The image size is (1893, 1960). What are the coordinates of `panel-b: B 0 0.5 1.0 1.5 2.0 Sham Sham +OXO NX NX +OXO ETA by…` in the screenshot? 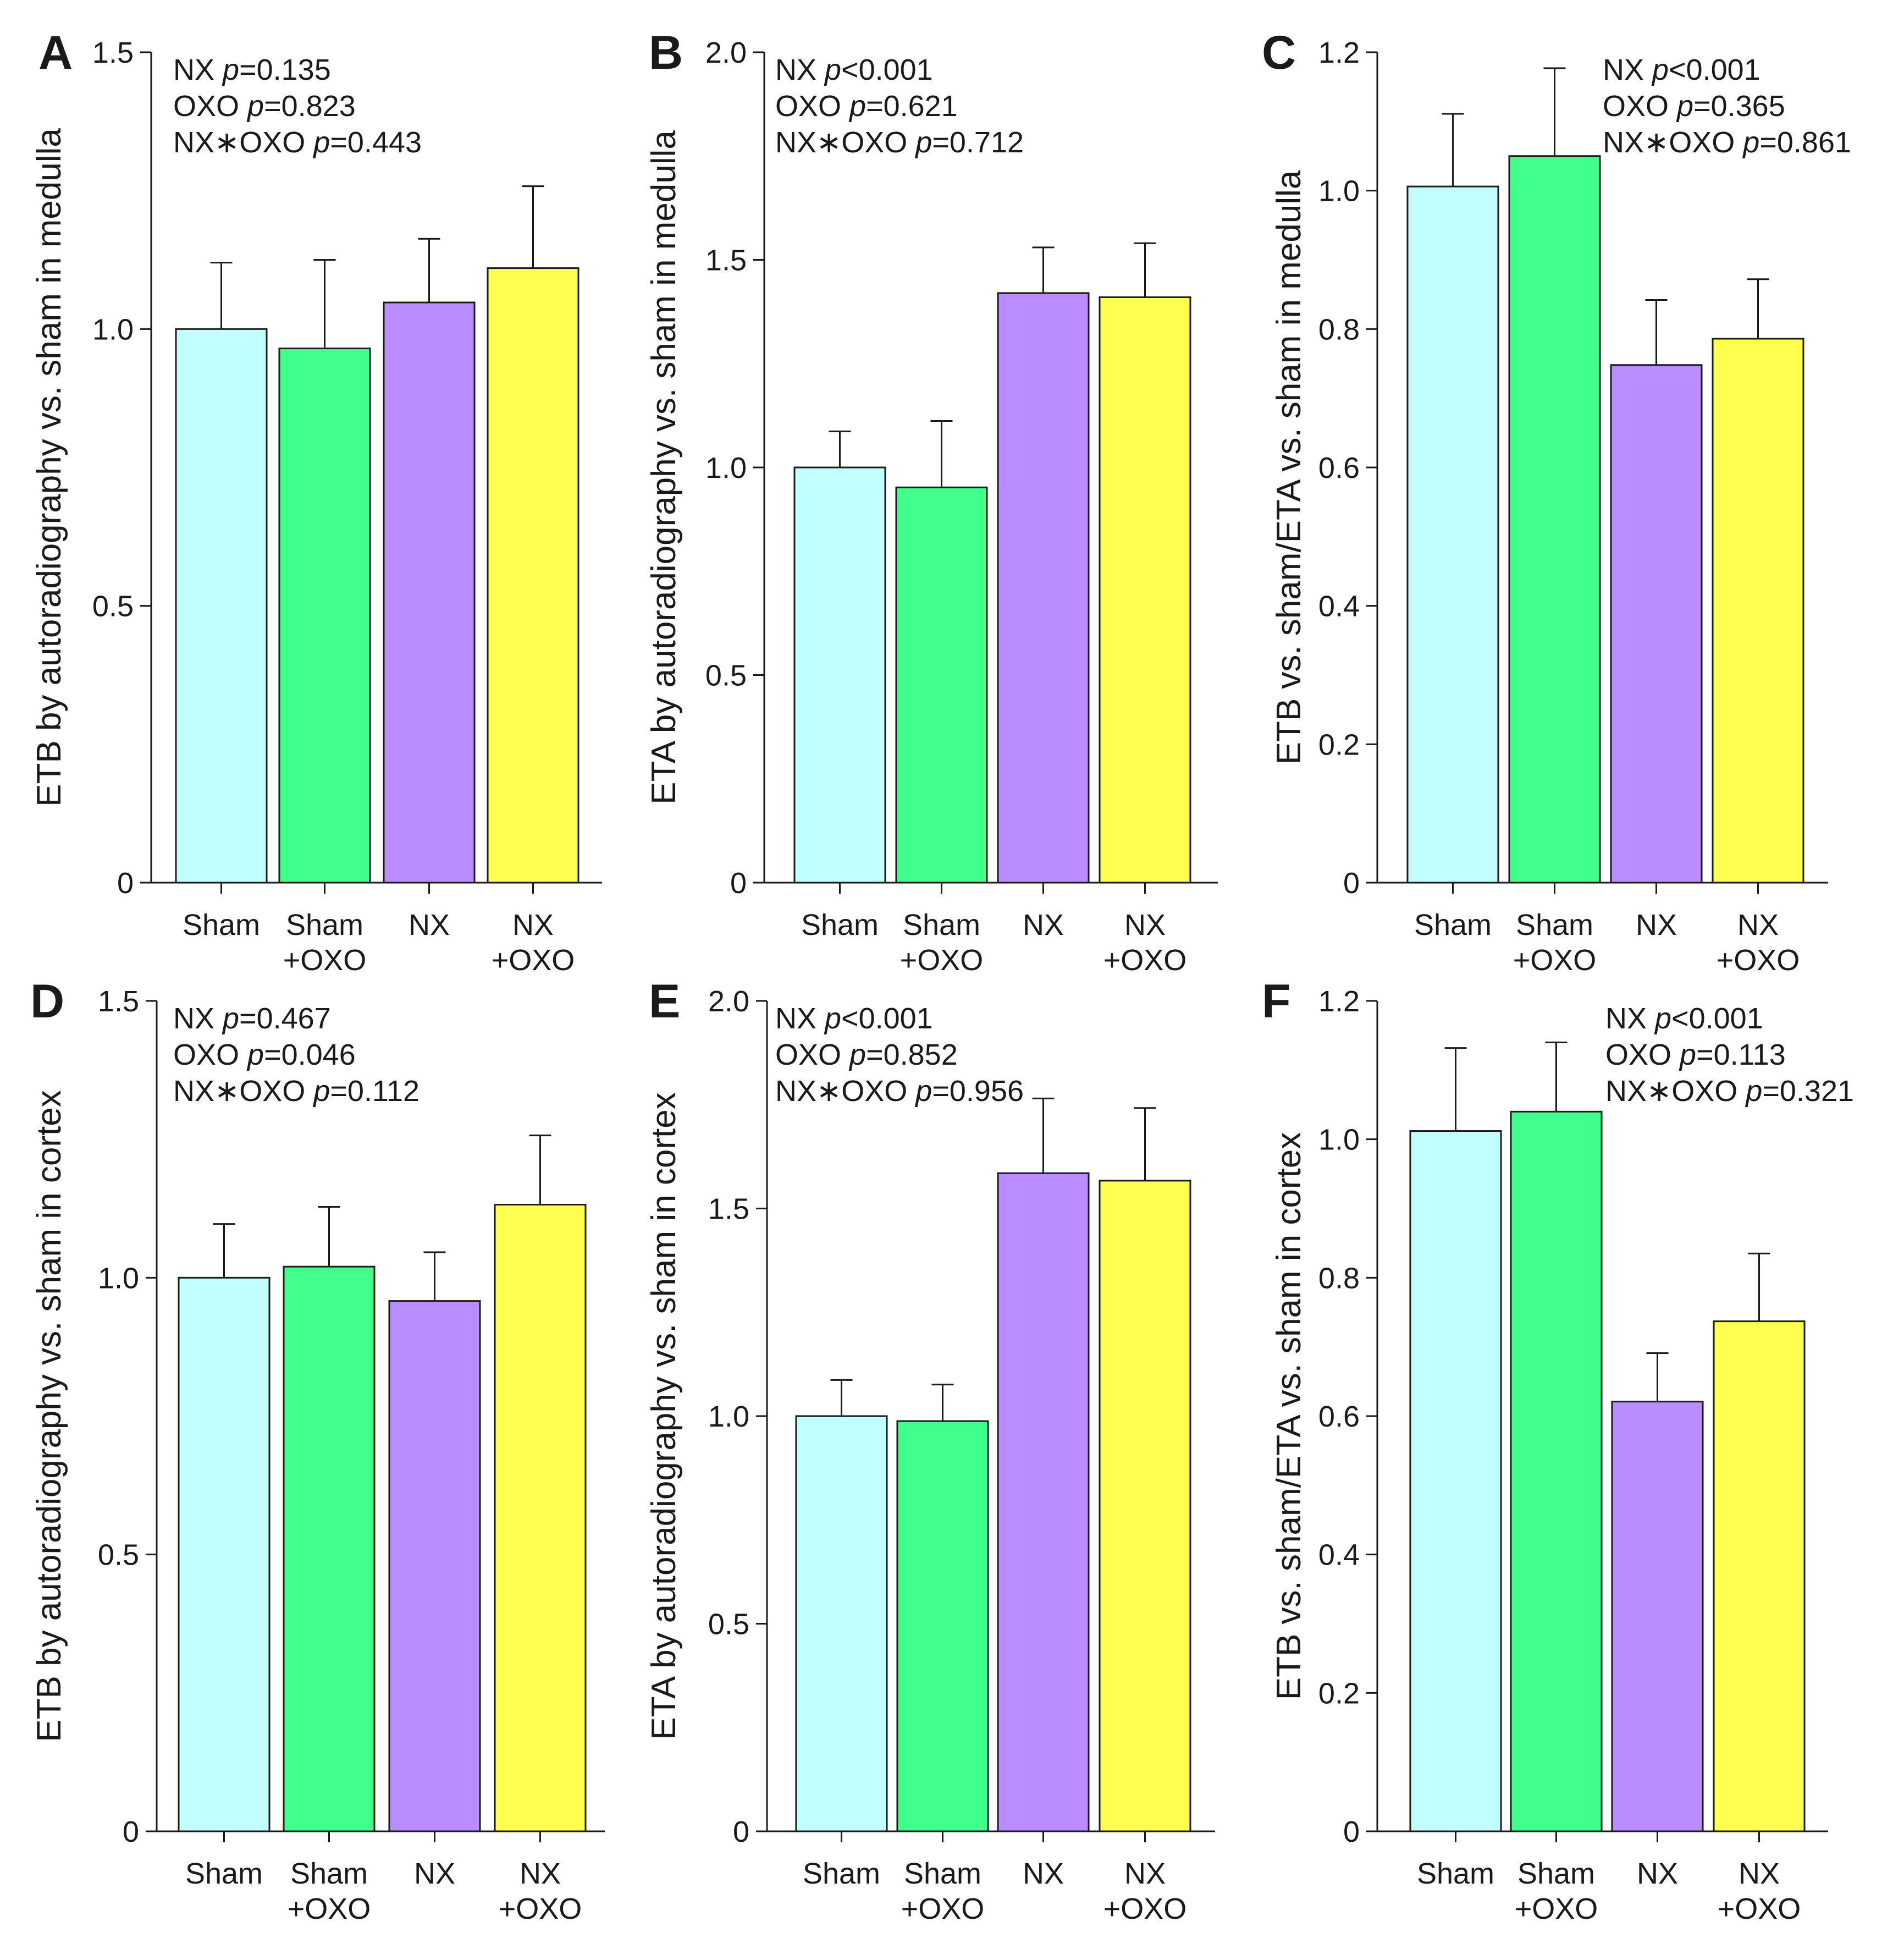 It's located at (931, 502).